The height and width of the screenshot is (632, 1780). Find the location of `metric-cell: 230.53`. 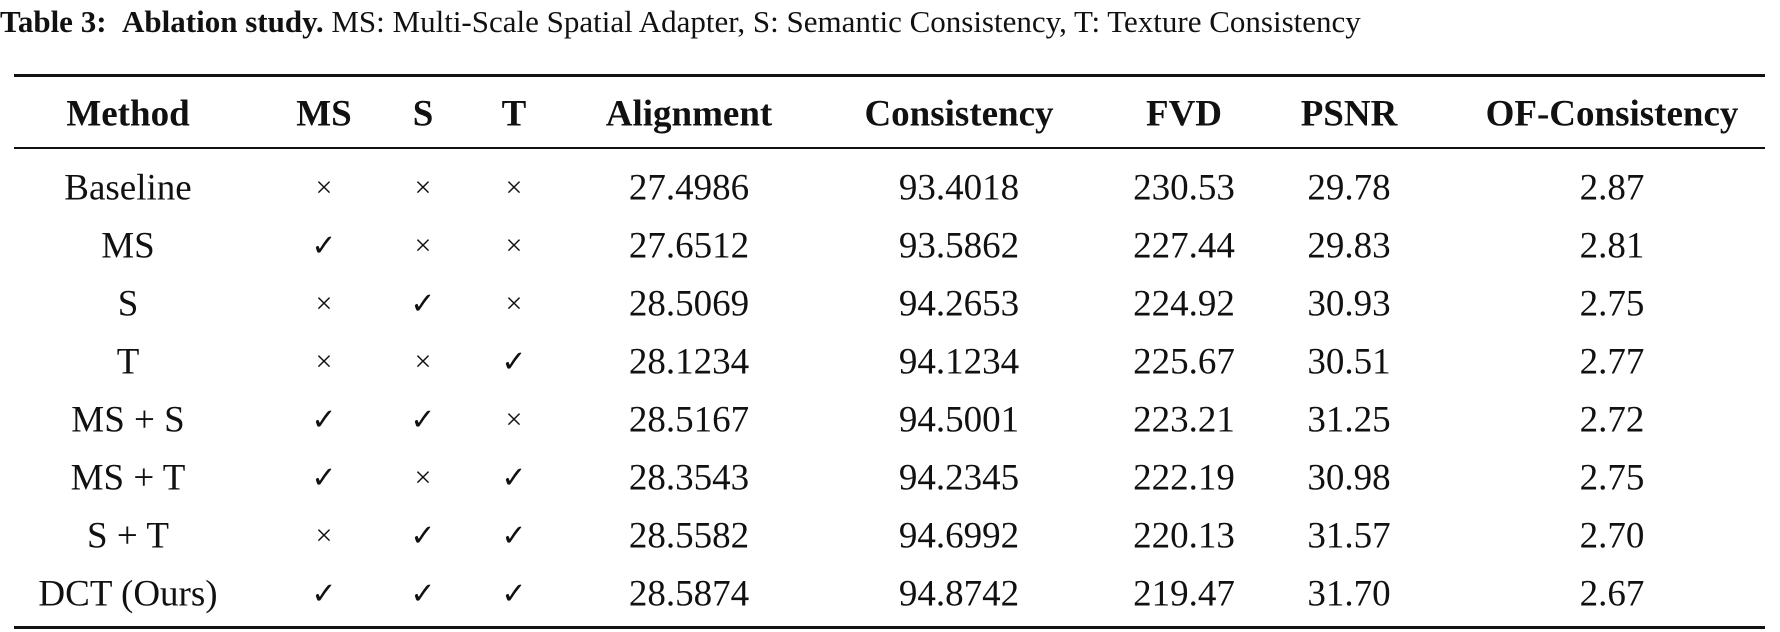

metric-cell: 230.53 is located at coordinates (1184, 188).